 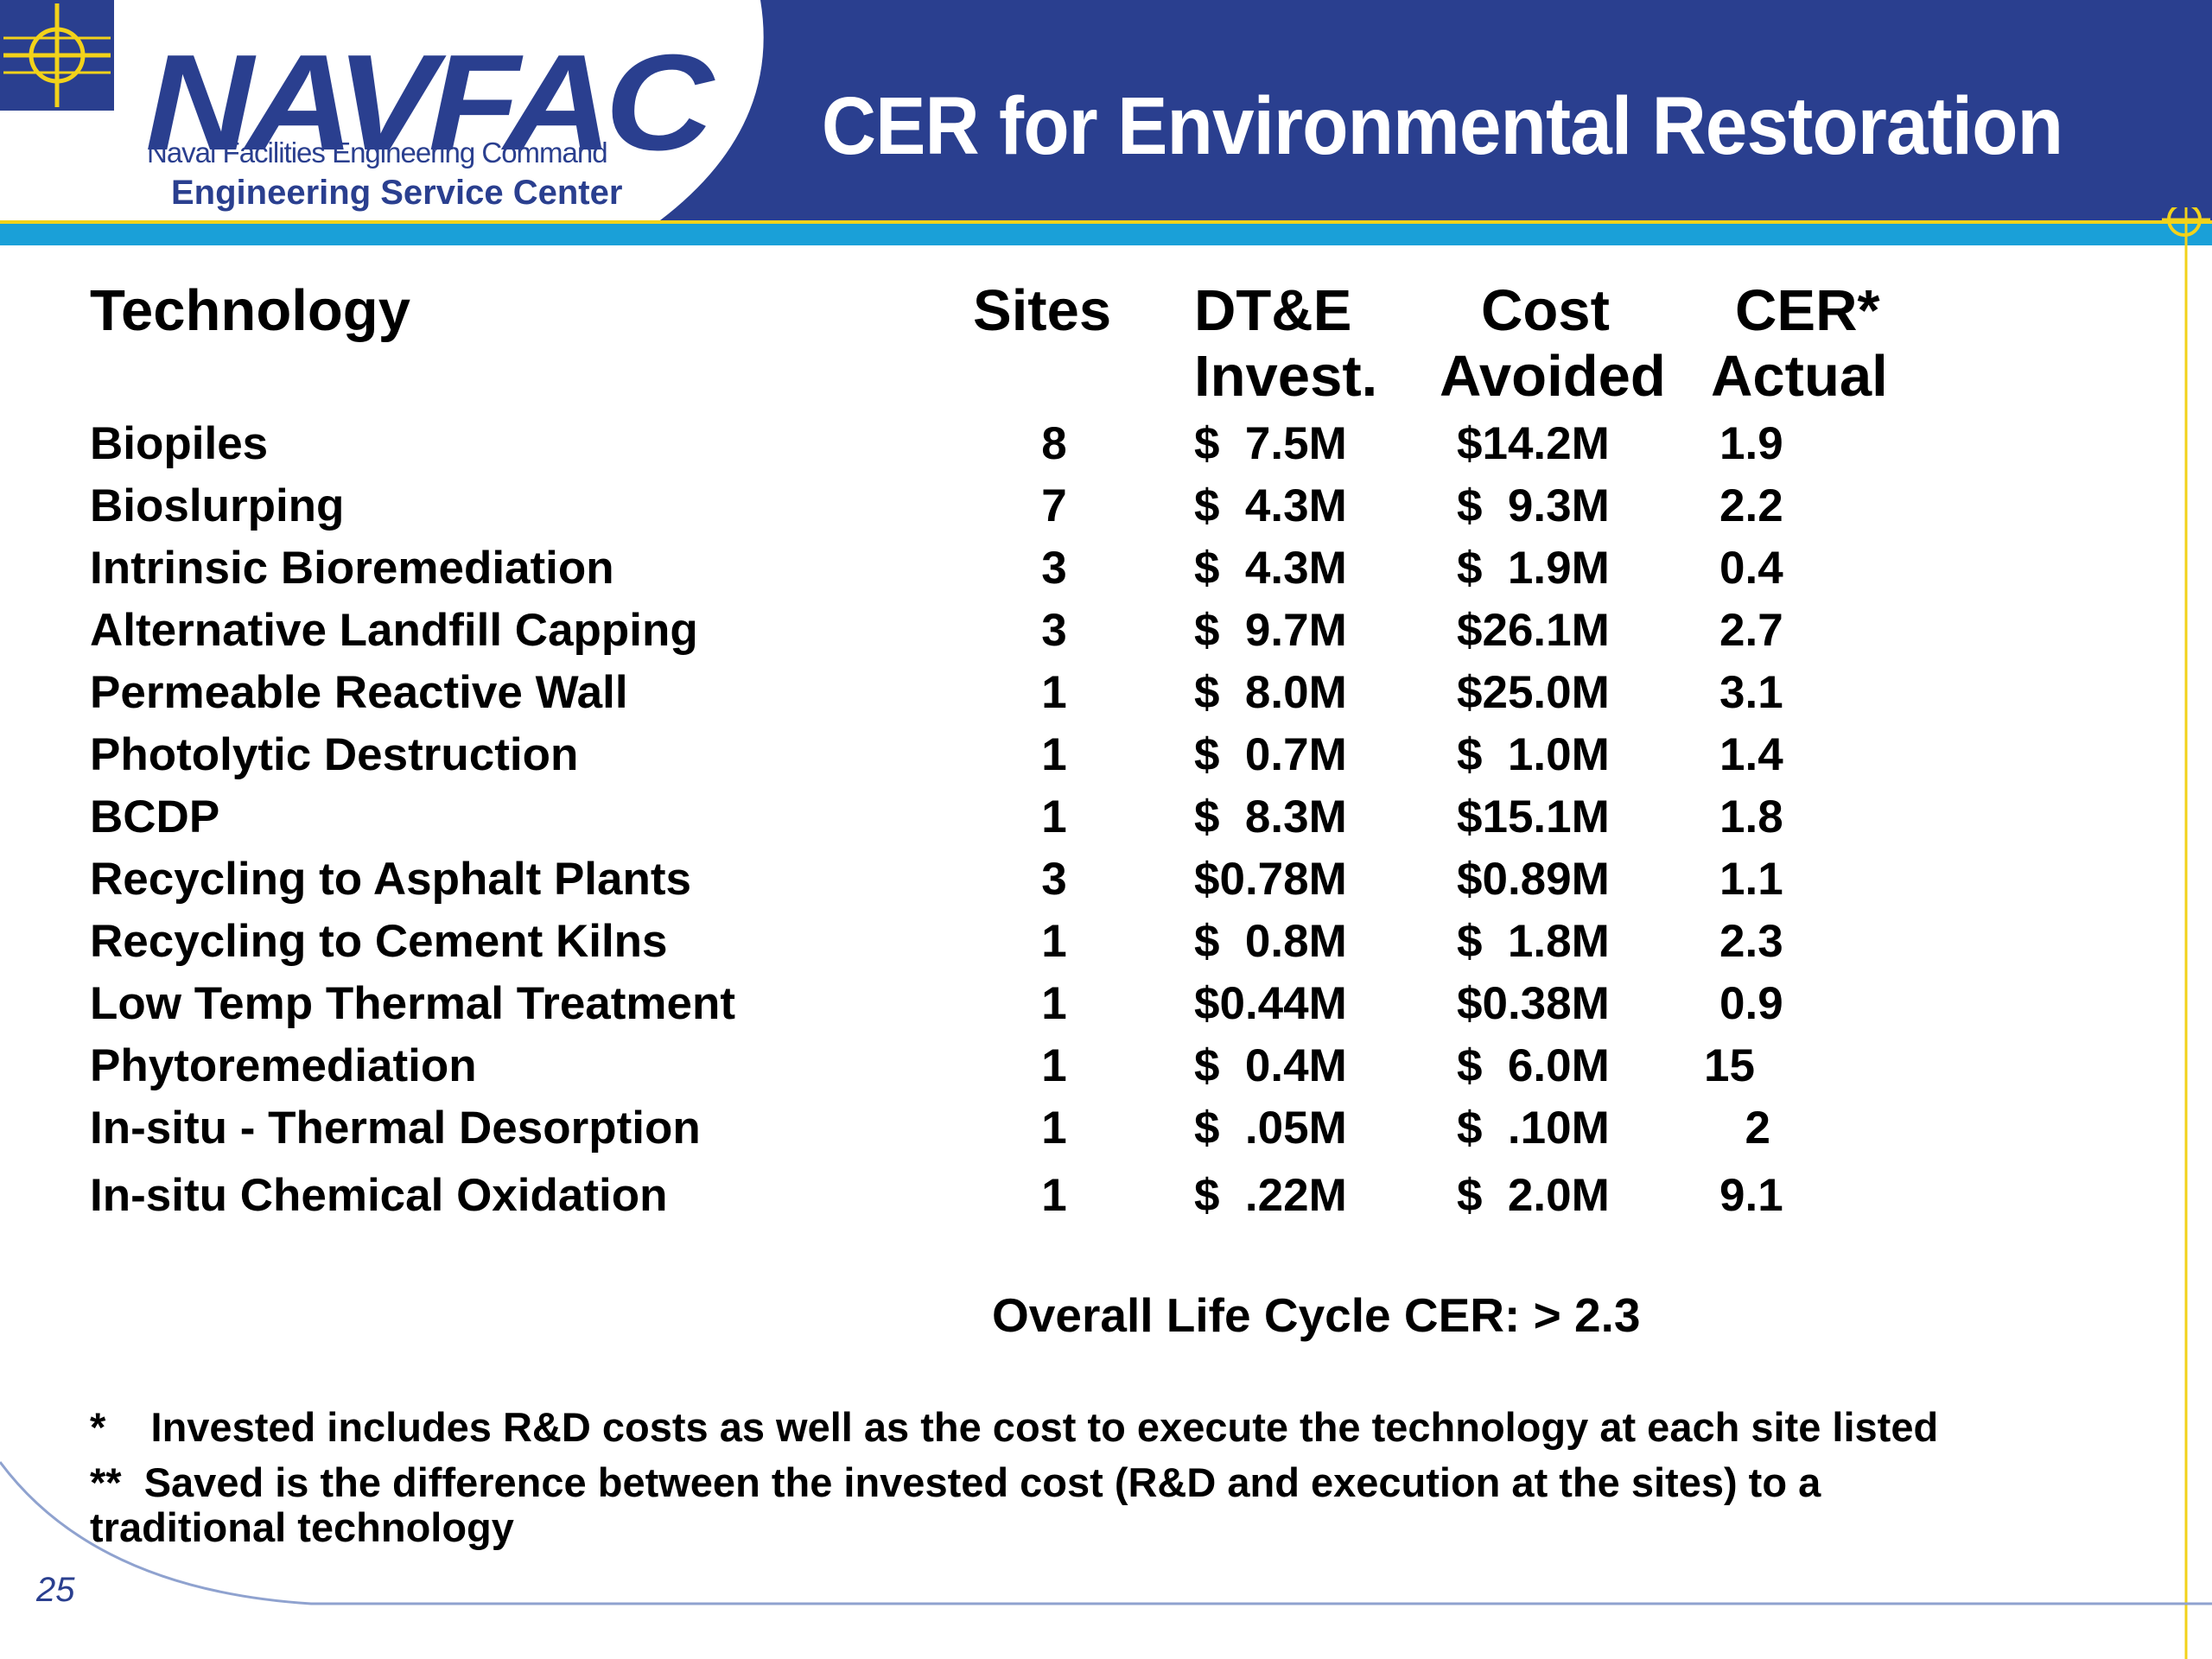 I want to click on cell-cer: 3.1, so click(x=1751, y=692).